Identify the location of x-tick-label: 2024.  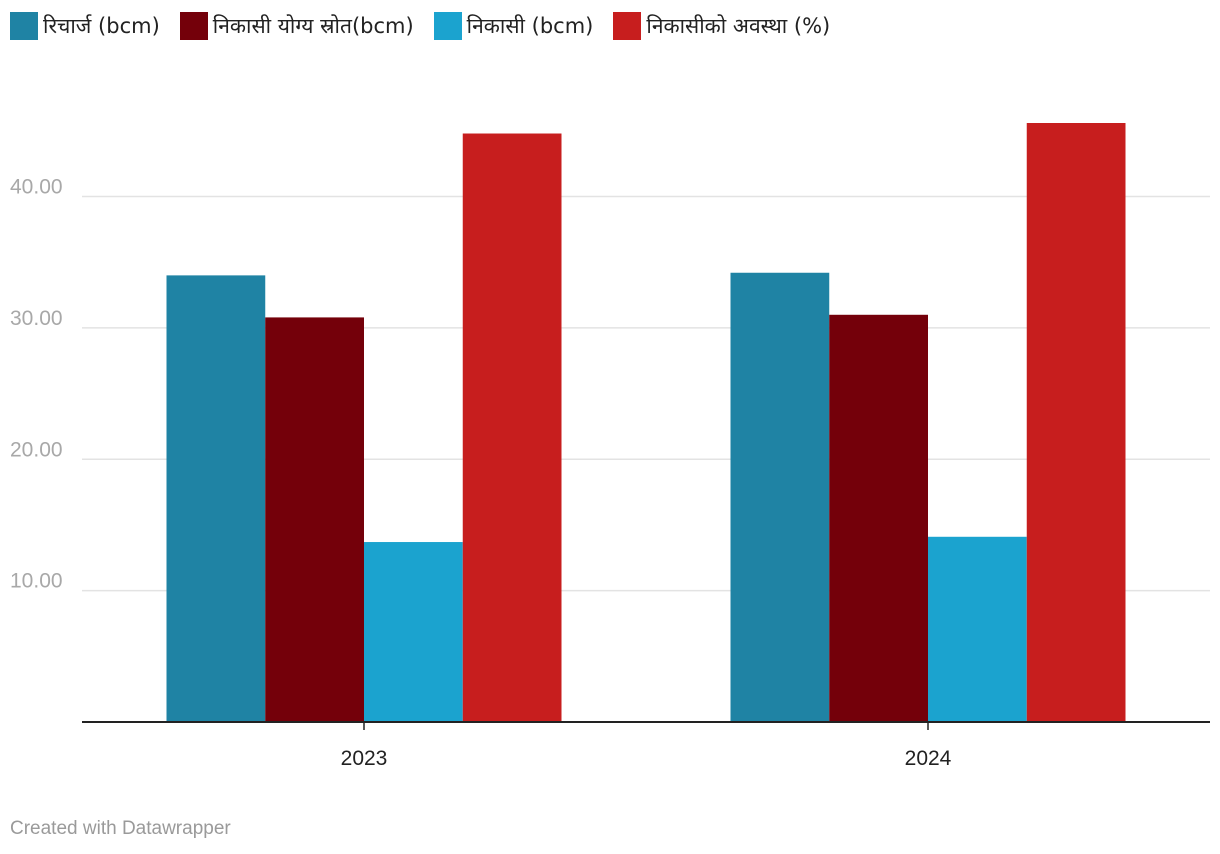
(928, 758).